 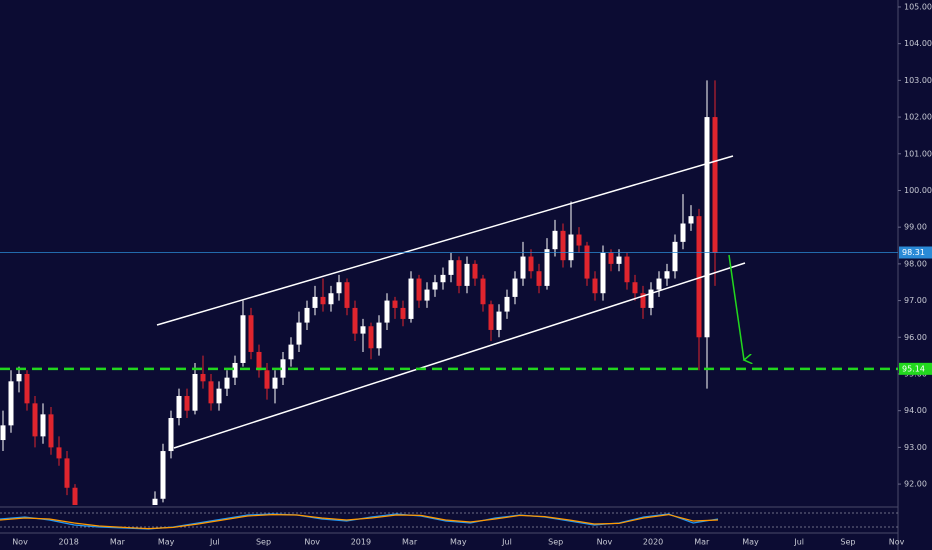 What do you see at coordinates (915, 447) in the screenshot?
I see `y-tick-label: 93.00` at bounding box center [915, 447].